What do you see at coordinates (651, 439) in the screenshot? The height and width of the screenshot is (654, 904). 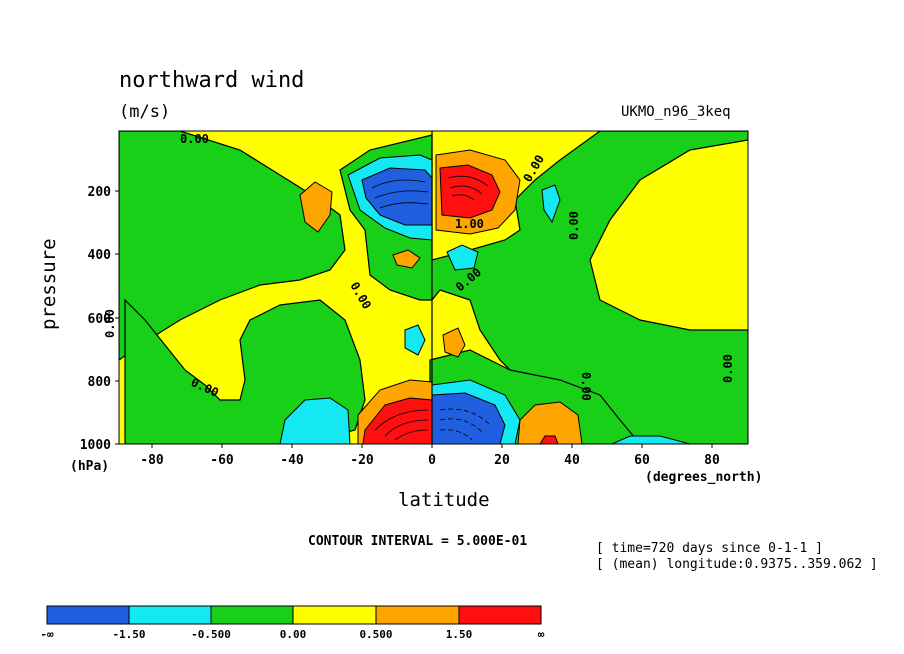 I see `cyan-bottom-right` at bounding box center [651, 439].